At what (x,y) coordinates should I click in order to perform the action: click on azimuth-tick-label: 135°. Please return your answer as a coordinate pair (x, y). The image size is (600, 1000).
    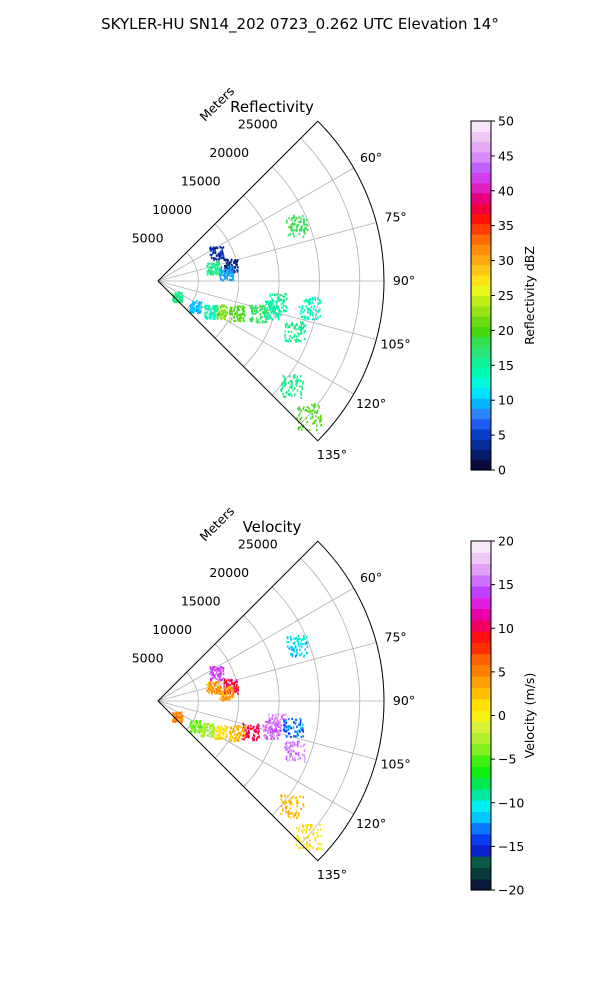
    Looking at the image, I should click on (332, 454).